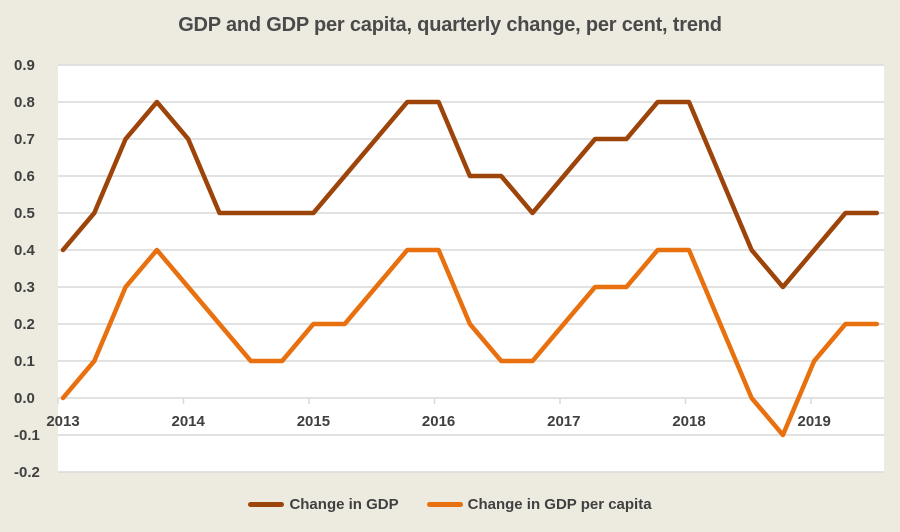  I want to click on x-tick-label: 2016, so click(438, 421).